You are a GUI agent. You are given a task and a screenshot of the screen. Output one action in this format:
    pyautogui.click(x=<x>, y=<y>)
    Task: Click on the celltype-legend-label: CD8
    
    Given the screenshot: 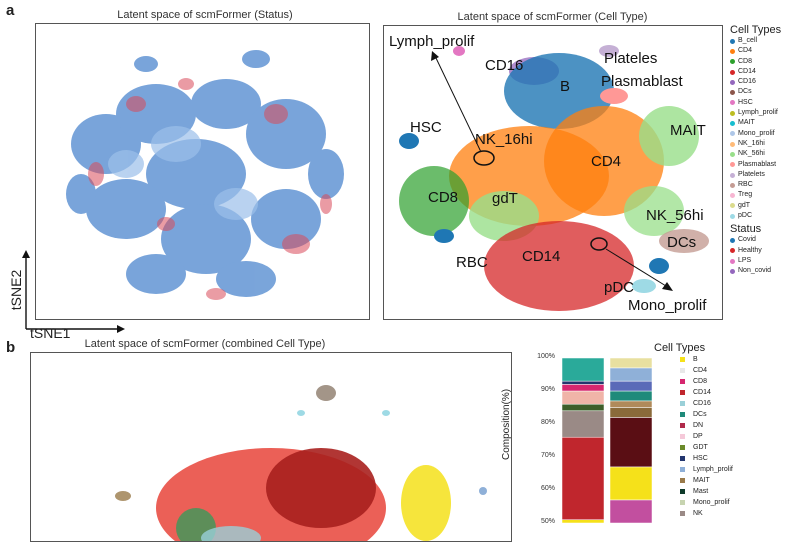 What is the action you would take?
    pyautogui.click(x=745, y=61)
    